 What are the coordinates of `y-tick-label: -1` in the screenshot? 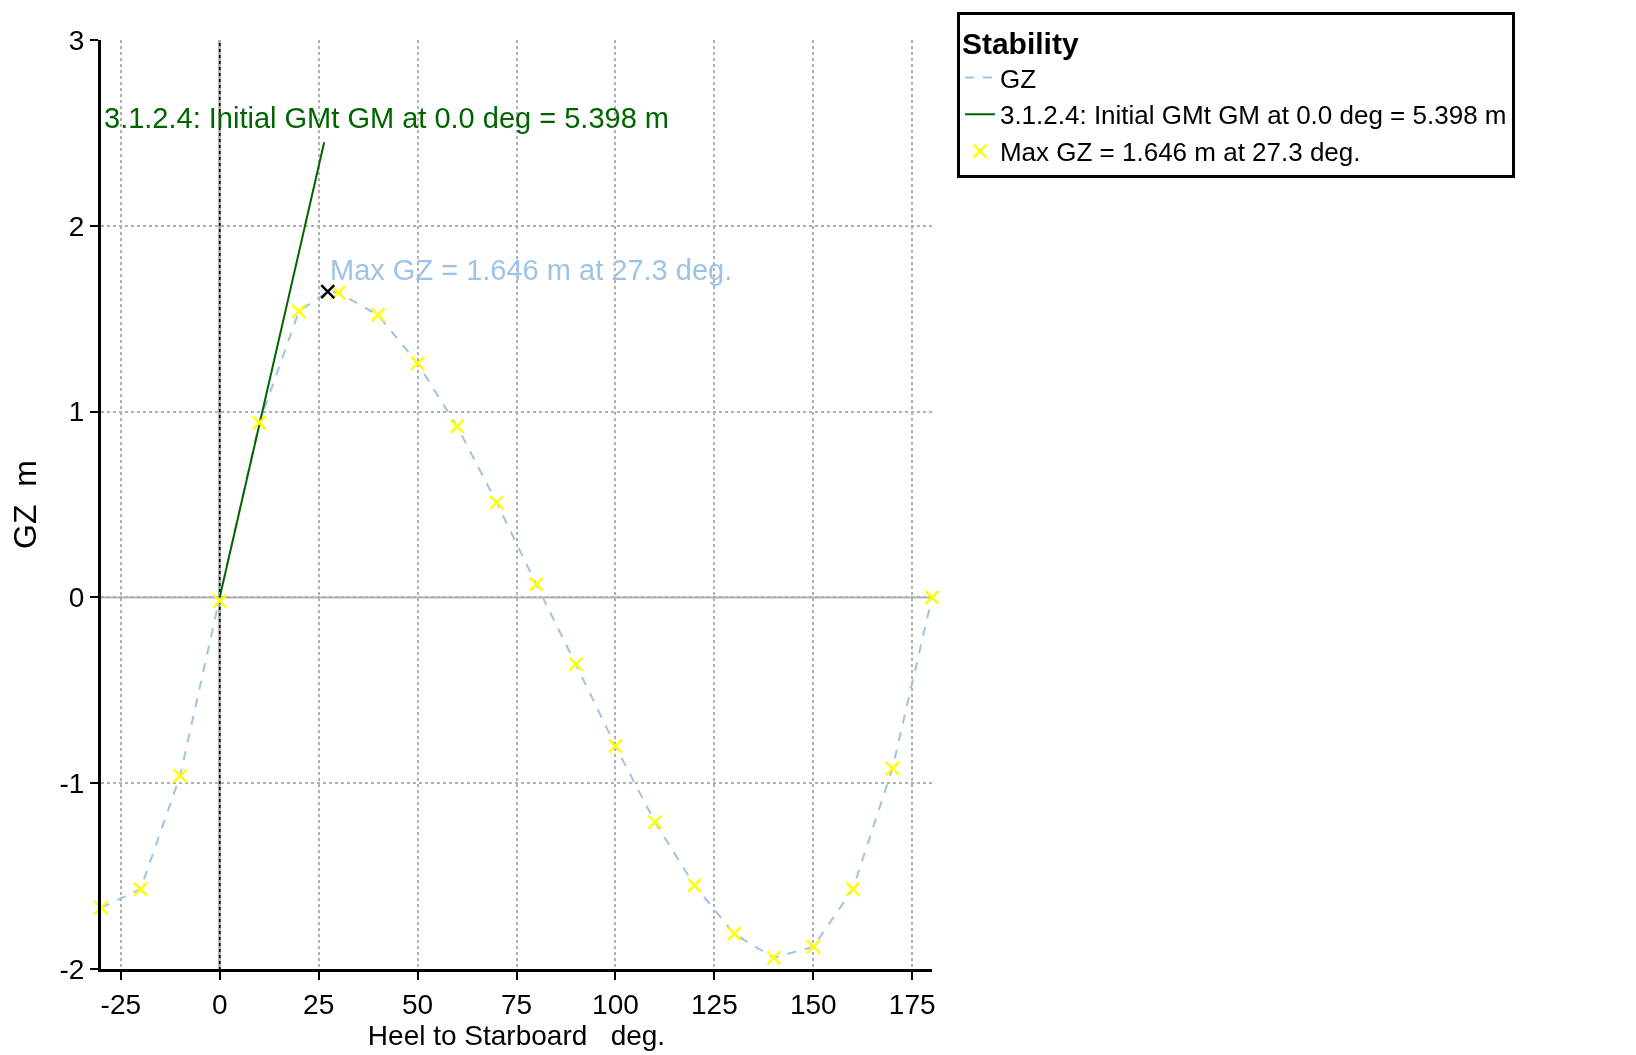 It's located at (72, 783).